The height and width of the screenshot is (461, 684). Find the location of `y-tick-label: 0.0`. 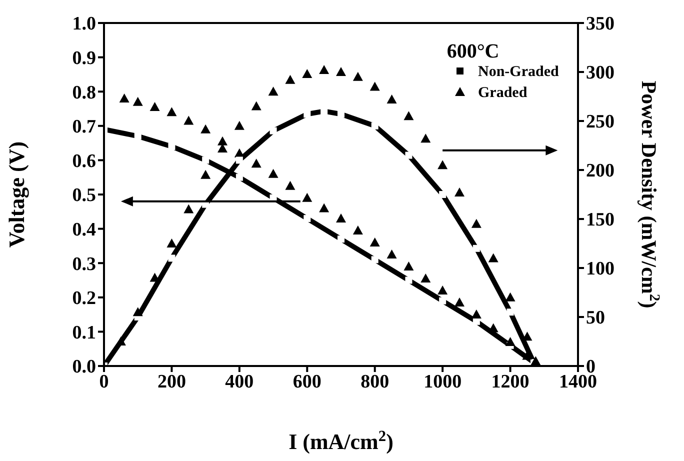

y-tick-label: 0.0 is located at coordinates (84, 367).